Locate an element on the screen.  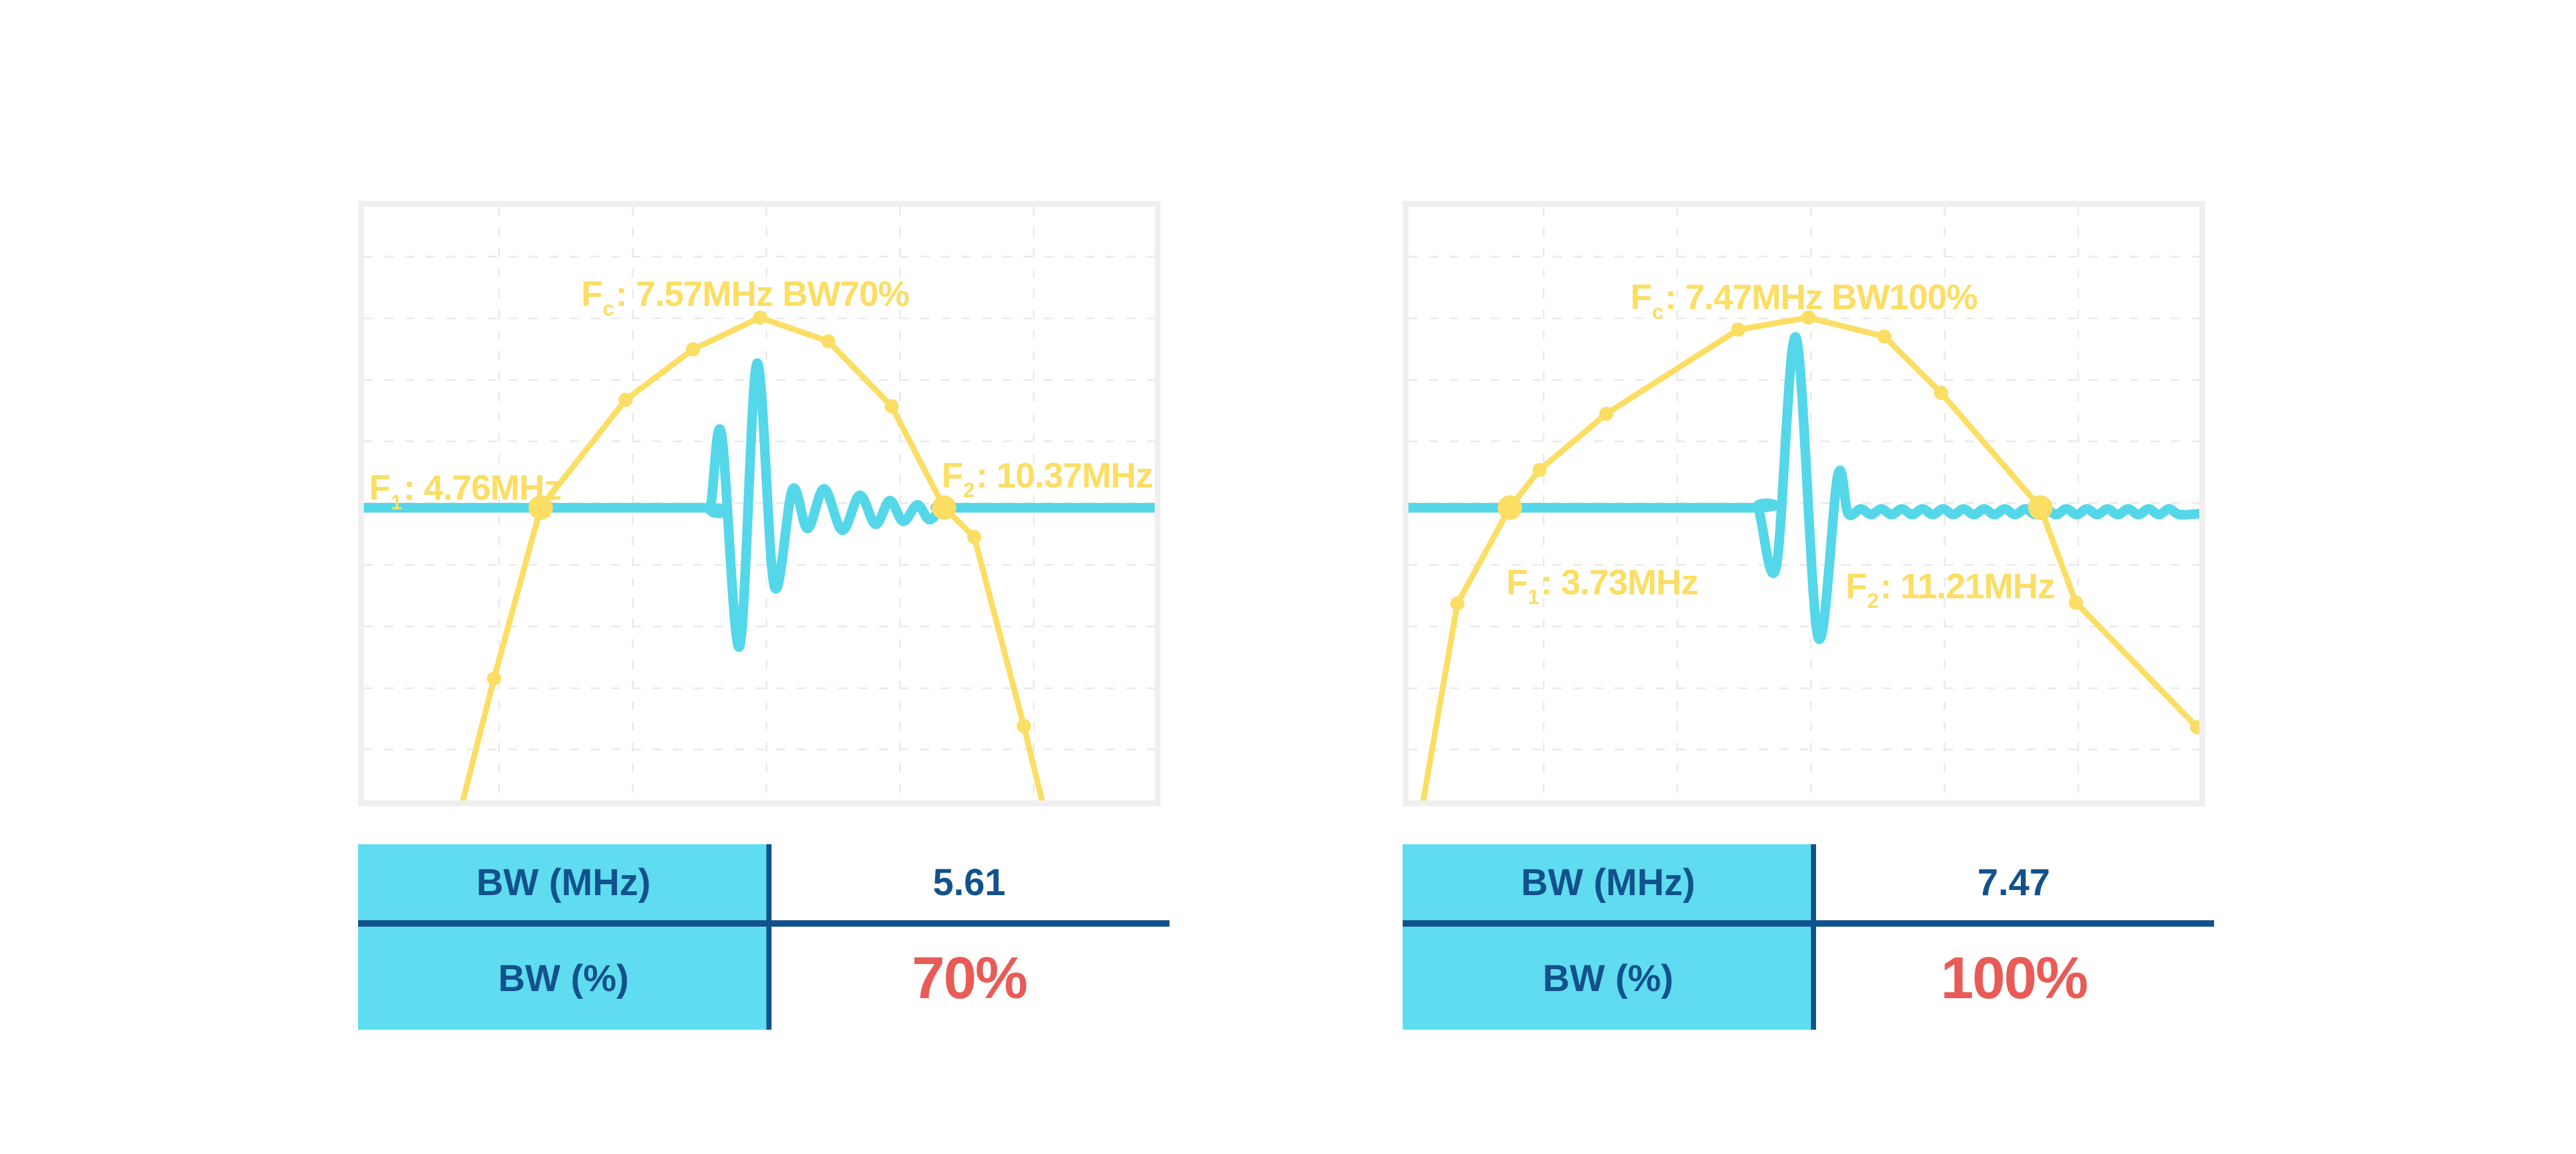
f1-text: : 3.73MHz is located at coordinates (1620, 582).